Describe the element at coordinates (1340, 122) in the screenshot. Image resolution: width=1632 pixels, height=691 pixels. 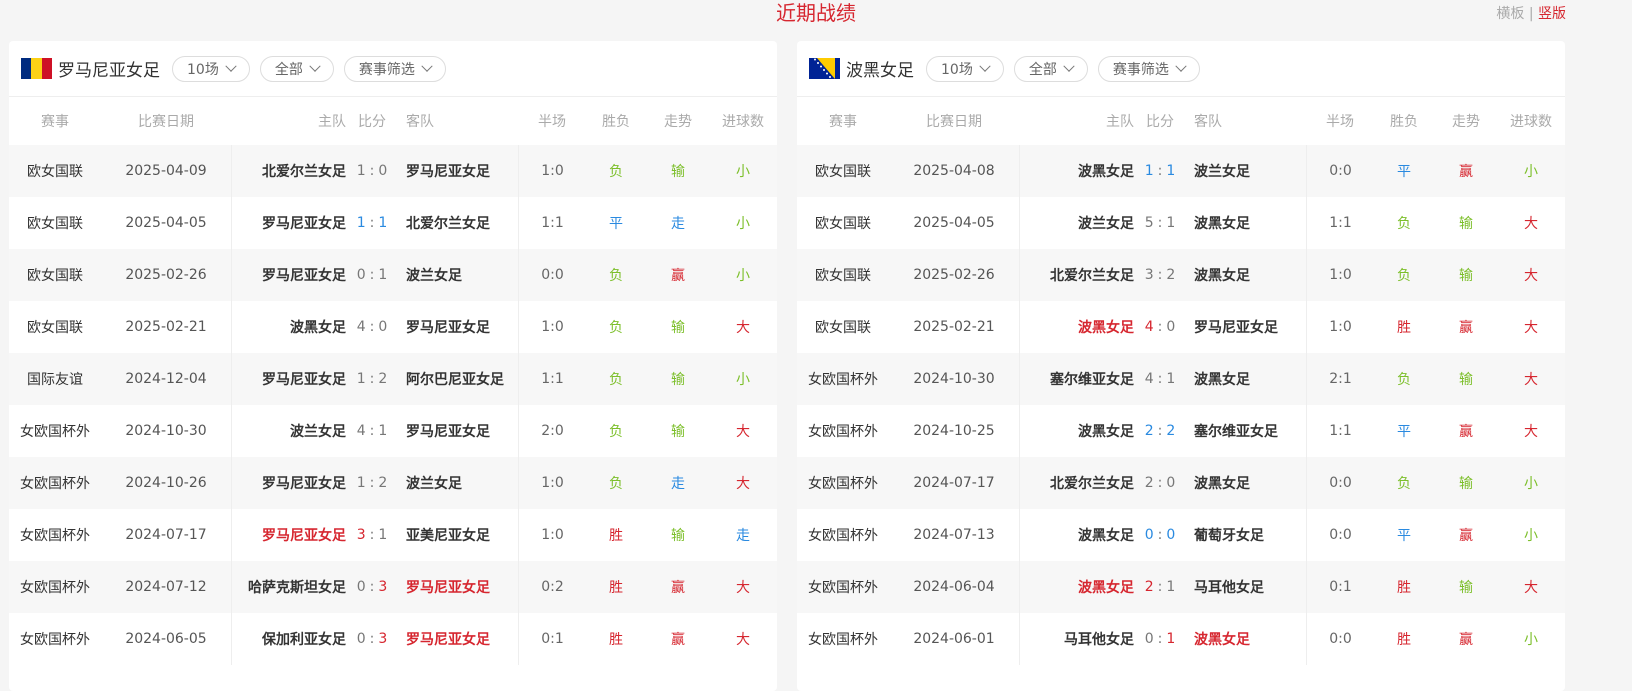
I see `column-header-half-score: 半场` at that location.